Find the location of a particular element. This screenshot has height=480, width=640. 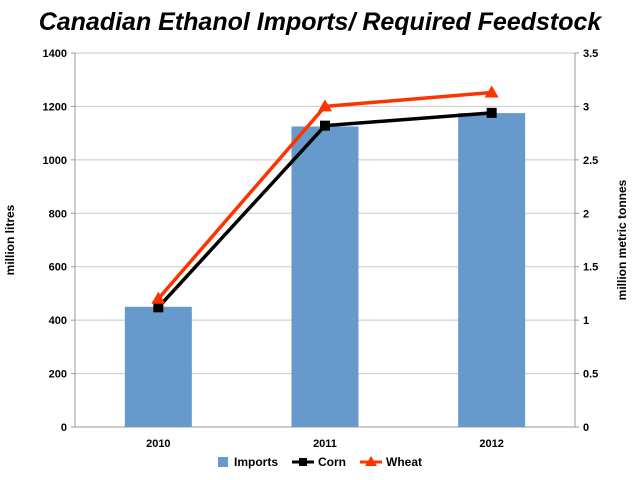

y-right-axis-title: million metric tonnes is located at coordinates (622, 239).